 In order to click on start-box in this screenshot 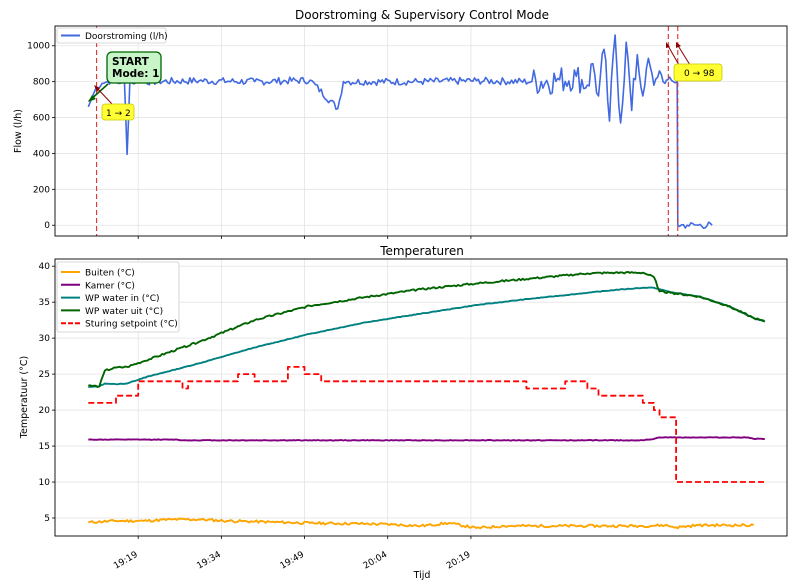, I will do `click(134, 67)`.